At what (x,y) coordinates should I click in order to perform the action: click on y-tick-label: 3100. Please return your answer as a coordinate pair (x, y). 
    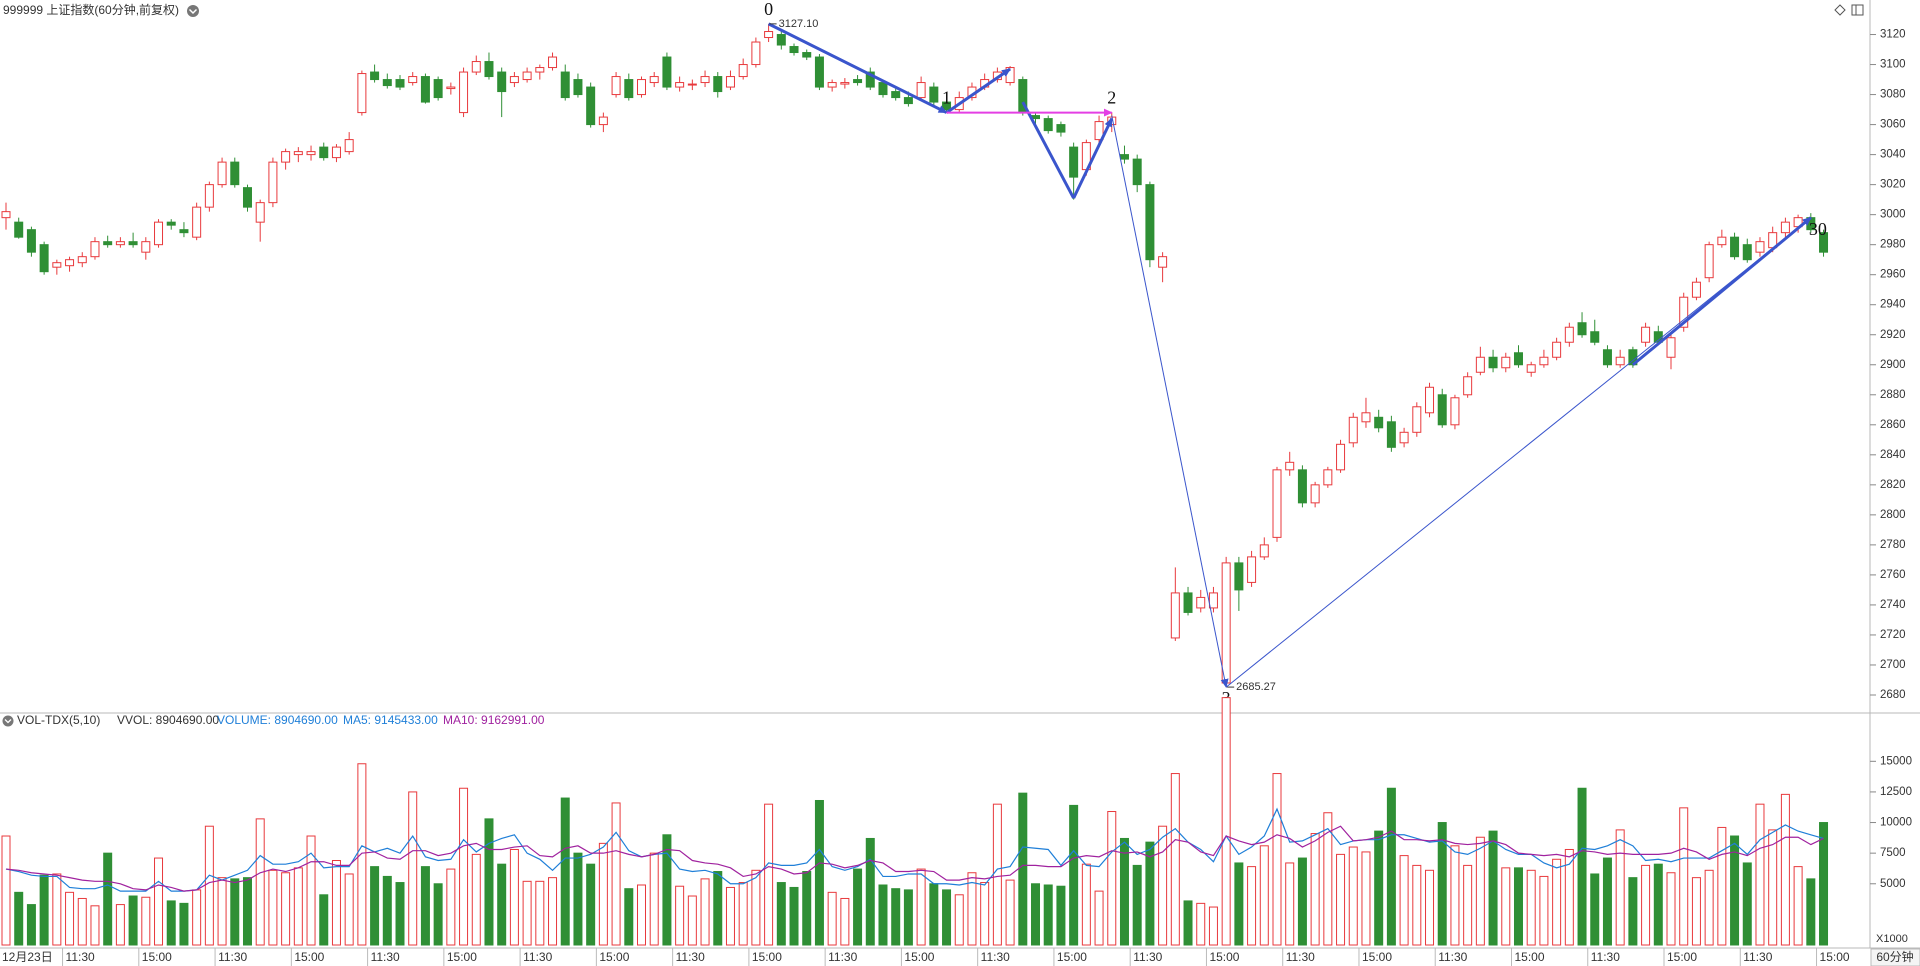
    Looking at the image, I should click on (1893, 65).